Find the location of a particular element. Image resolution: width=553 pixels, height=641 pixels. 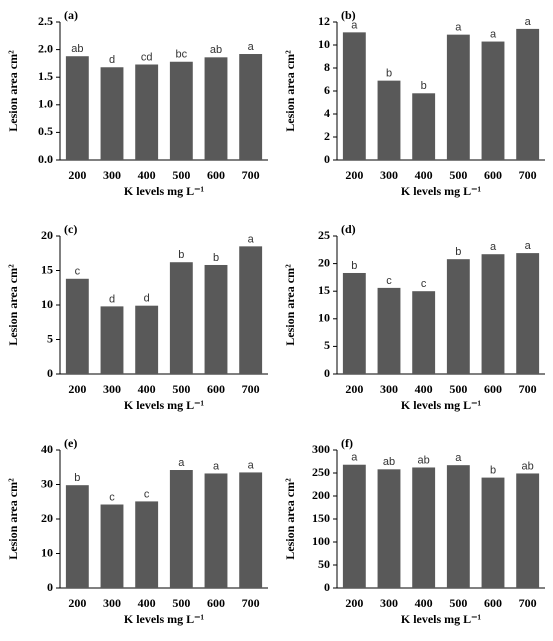

y-tick-label: 5 is located at coordinates (50, 338).